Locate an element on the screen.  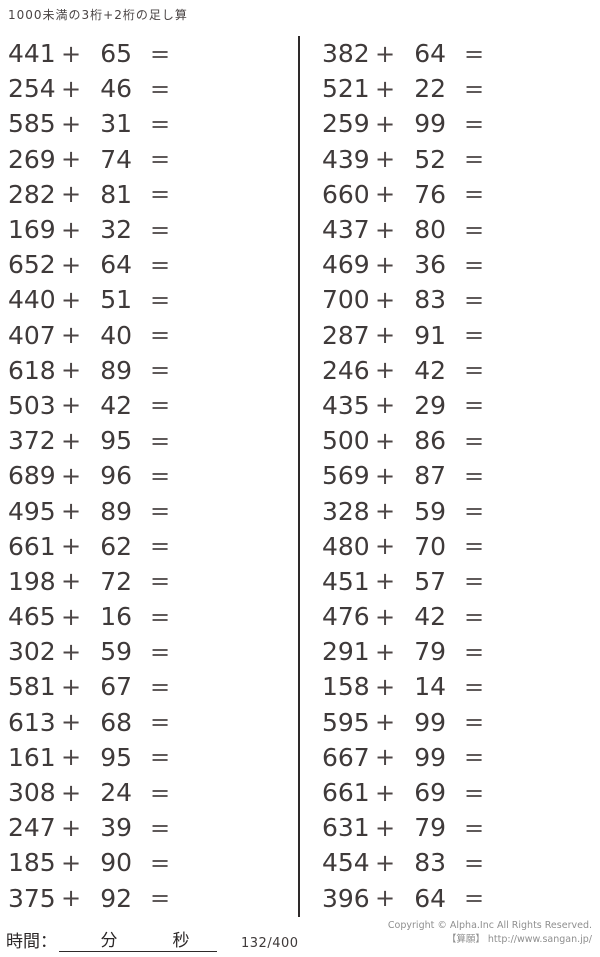
addend-b: 51 is located at coordinates (116, 300).